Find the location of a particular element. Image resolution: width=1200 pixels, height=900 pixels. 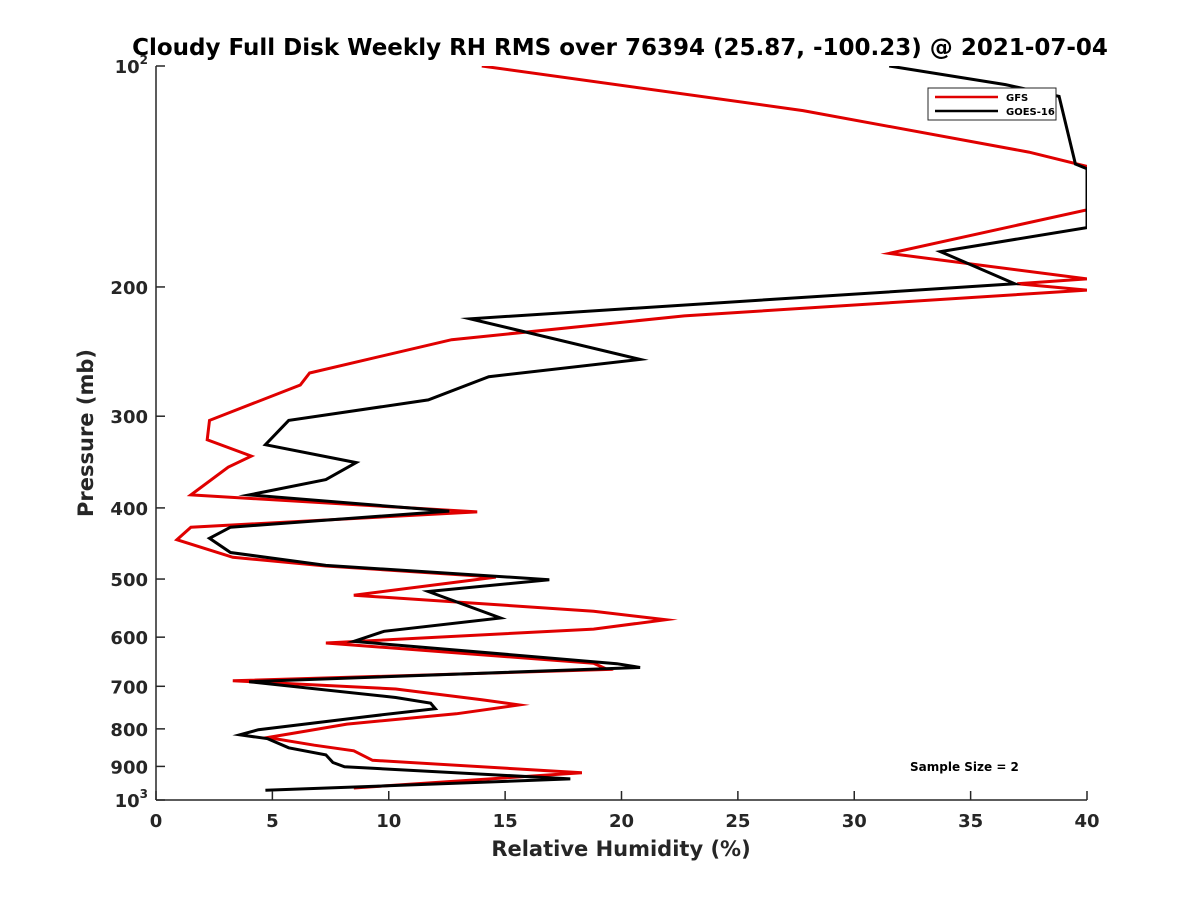

y-tick-label: 600 is located at coordinates (129, 638).